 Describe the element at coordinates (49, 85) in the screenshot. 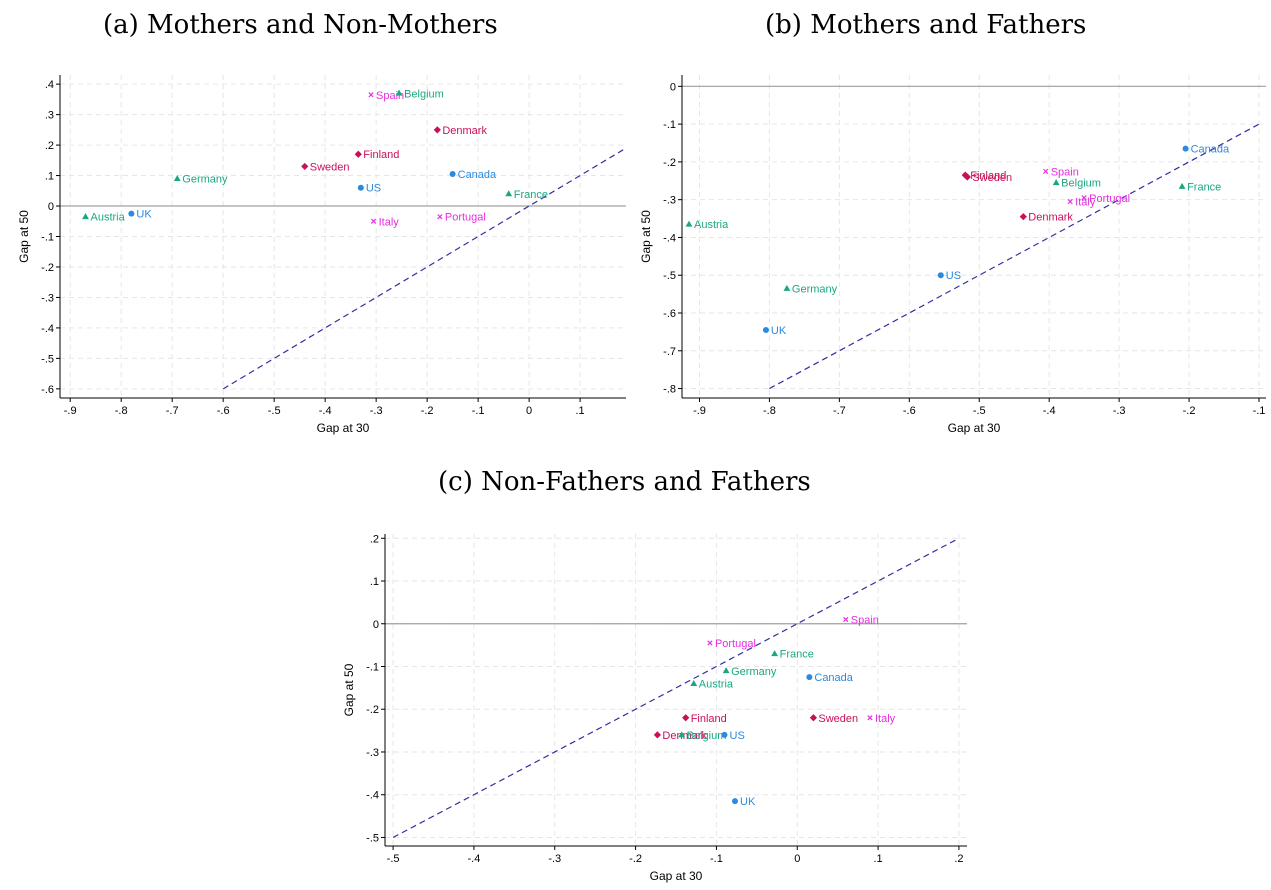

I see `panel-a-y-tick-label: .4` at that location.